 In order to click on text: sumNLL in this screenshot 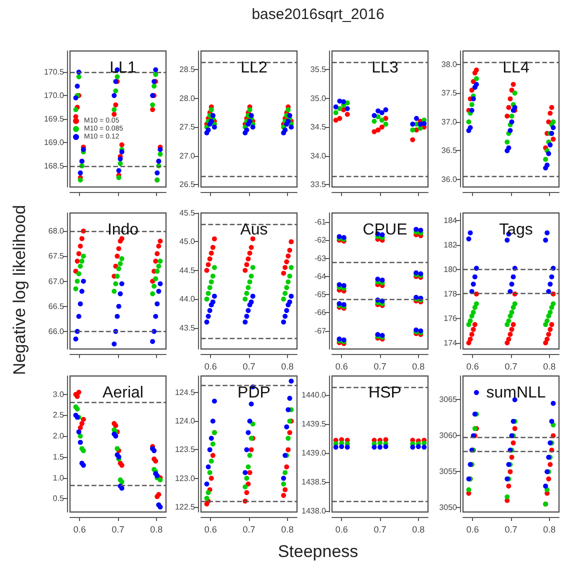, I will do `click(516, 393)`.